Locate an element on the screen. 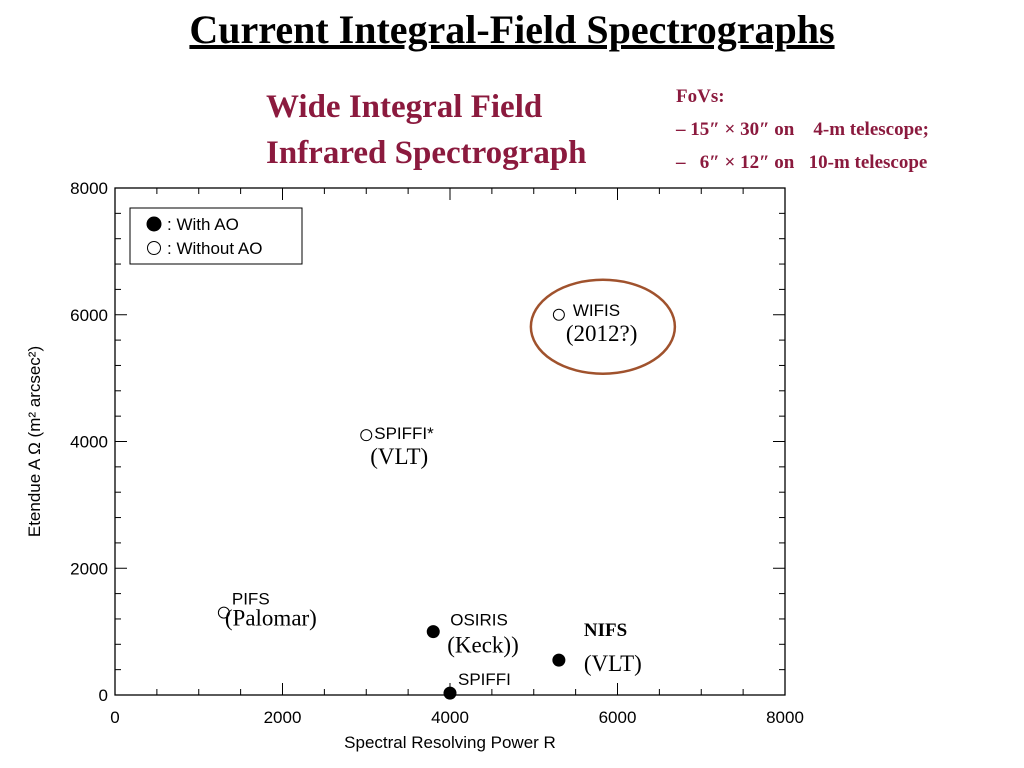  point-pifs is located at coordinates (223, 612).